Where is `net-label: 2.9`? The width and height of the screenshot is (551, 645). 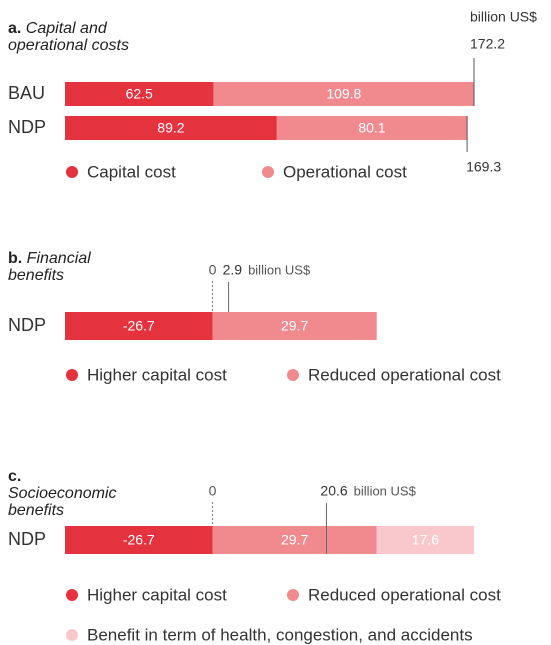 net-label: 2.9 is located at coordinates (233, 270).